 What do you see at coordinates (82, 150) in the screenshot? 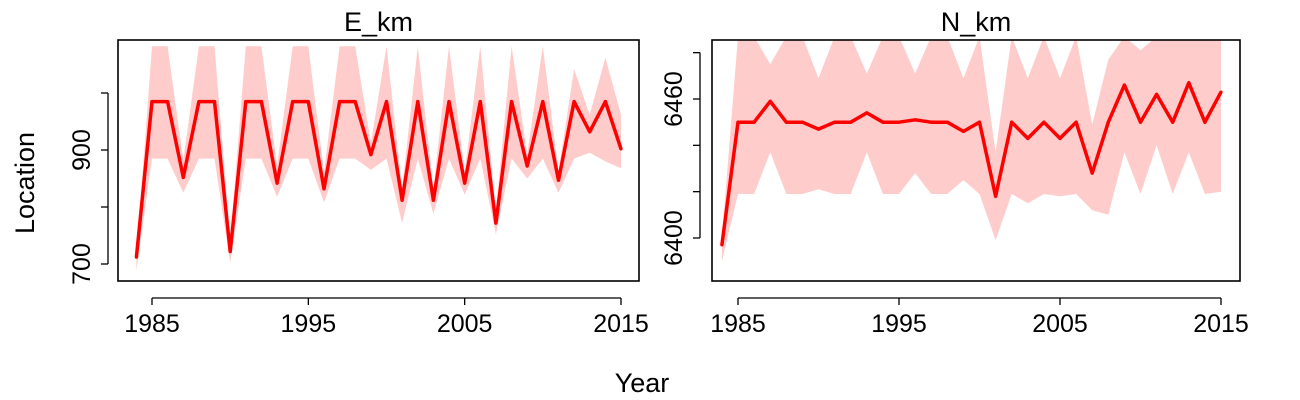
I see `y-tick-label: 900` at bounding box center [82, 150].